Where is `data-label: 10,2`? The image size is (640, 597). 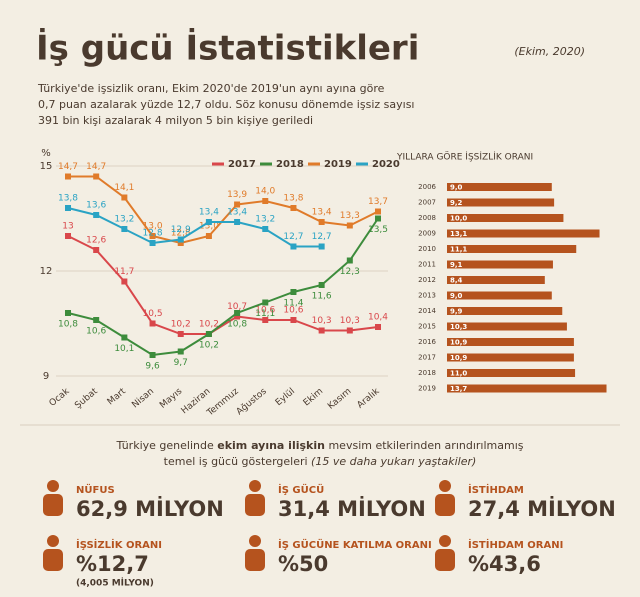
data-label: 10,2 is located at coordinates (209, 346).